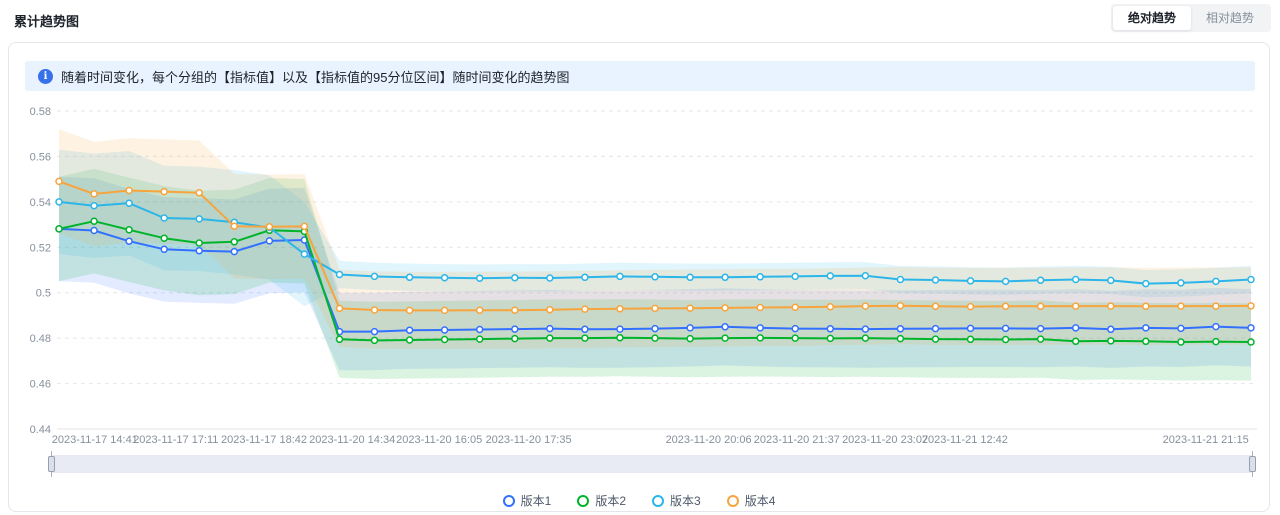 The width and height of the screenshot is (1280, 515). What do you see at coordinates (40, 430) in the screenshot?
I see `svg-text: 0.44` at bounding box center [40, 430].